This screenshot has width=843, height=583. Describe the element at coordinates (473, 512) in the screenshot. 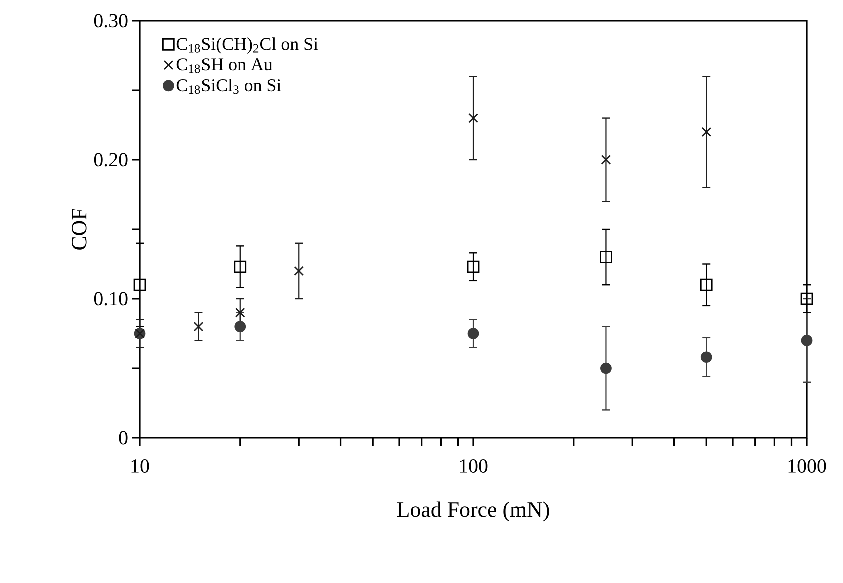

I see `x-axis-title: Load Force (mN)` at that location.